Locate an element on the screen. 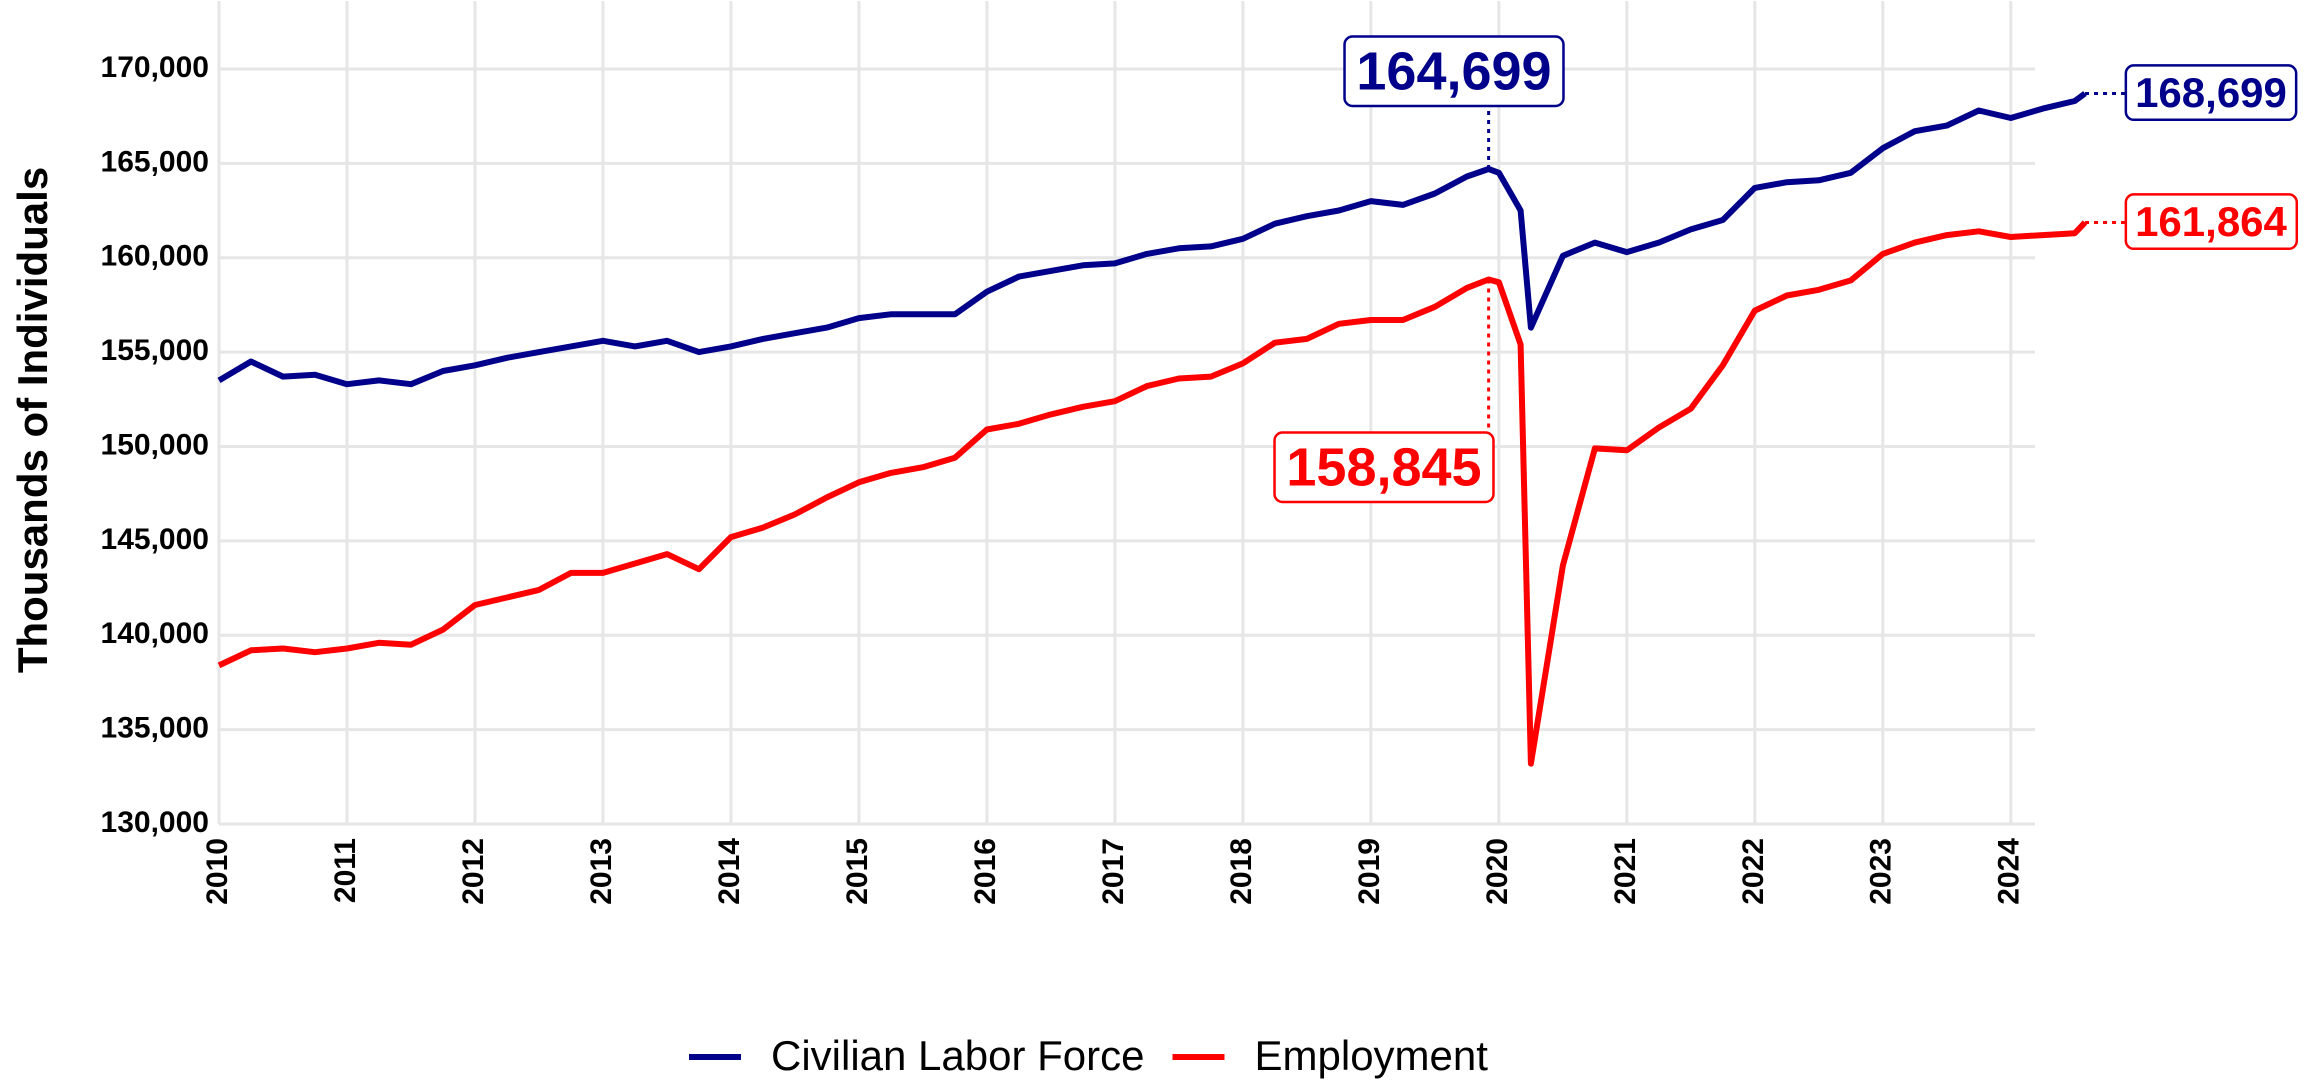  x-tick-label: 2019 is located at coordinates (1369, 871).